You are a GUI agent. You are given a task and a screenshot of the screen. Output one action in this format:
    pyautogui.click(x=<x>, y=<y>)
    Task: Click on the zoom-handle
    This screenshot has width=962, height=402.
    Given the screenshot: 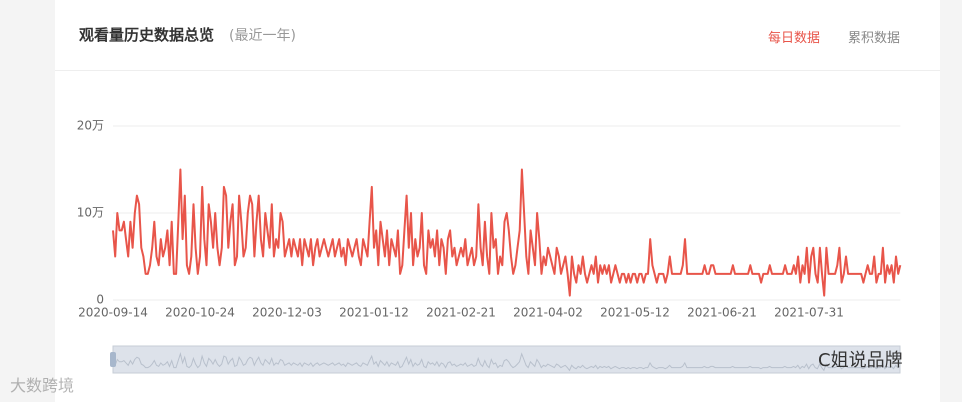 What is the action you would take?
    pyautogui.click(x=113, y=359)
    